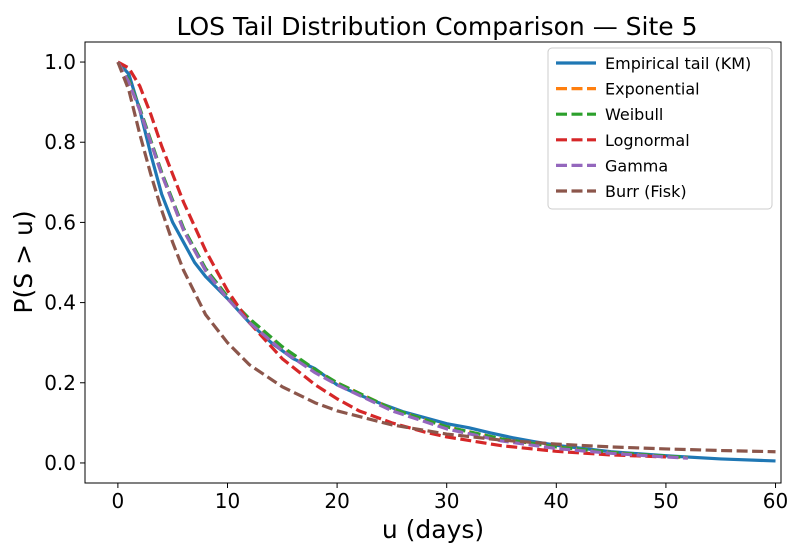 This screenshot has height=555, width=793. I want to click on x-tick-label: 60, so click(775, 501).